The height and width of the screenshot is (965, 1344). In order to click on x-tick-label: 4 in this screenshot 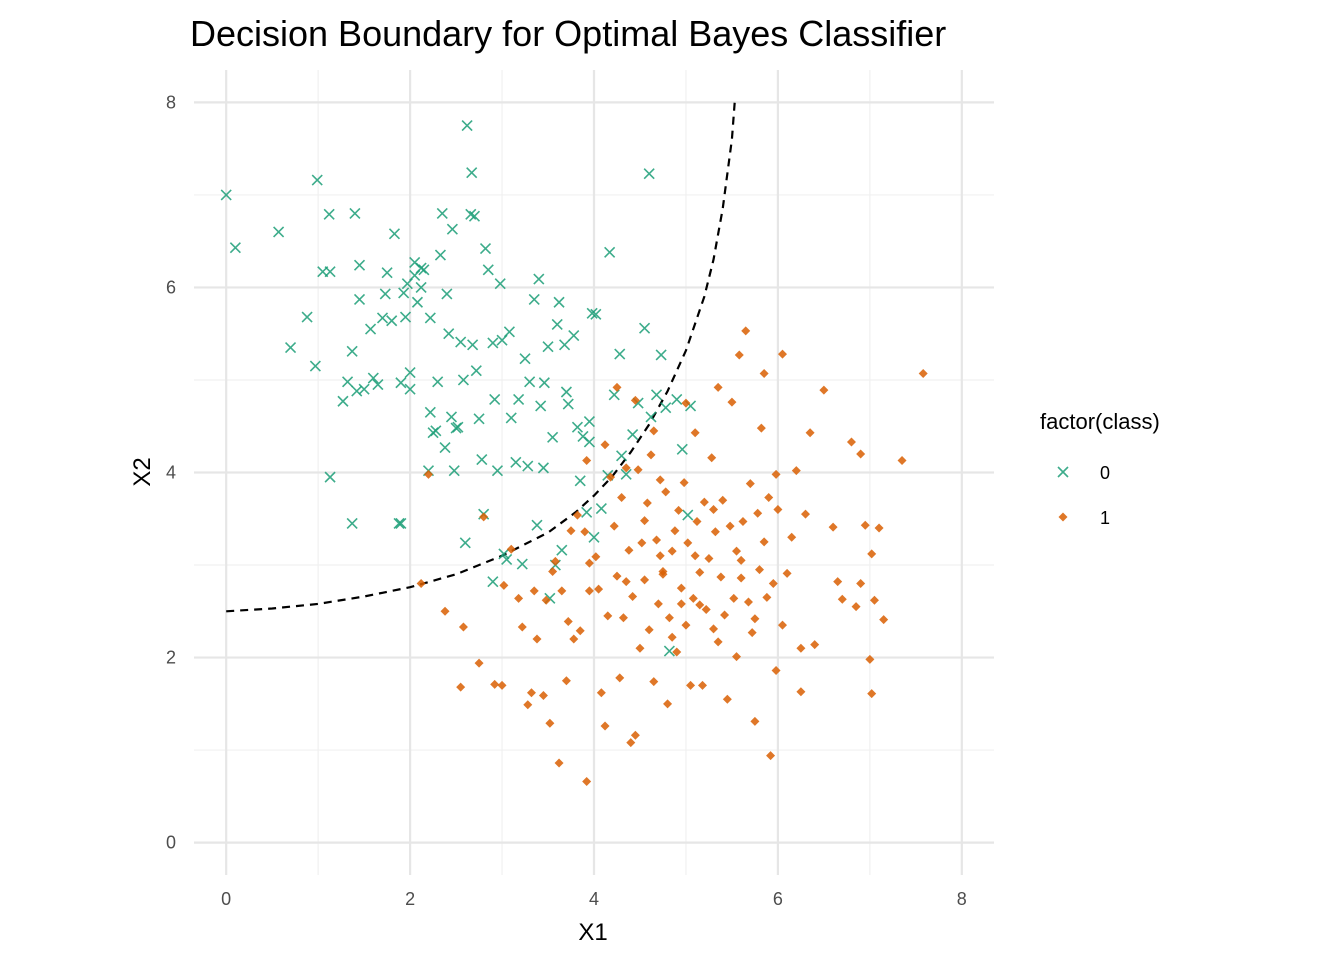, I will do `click(594, 899)`.